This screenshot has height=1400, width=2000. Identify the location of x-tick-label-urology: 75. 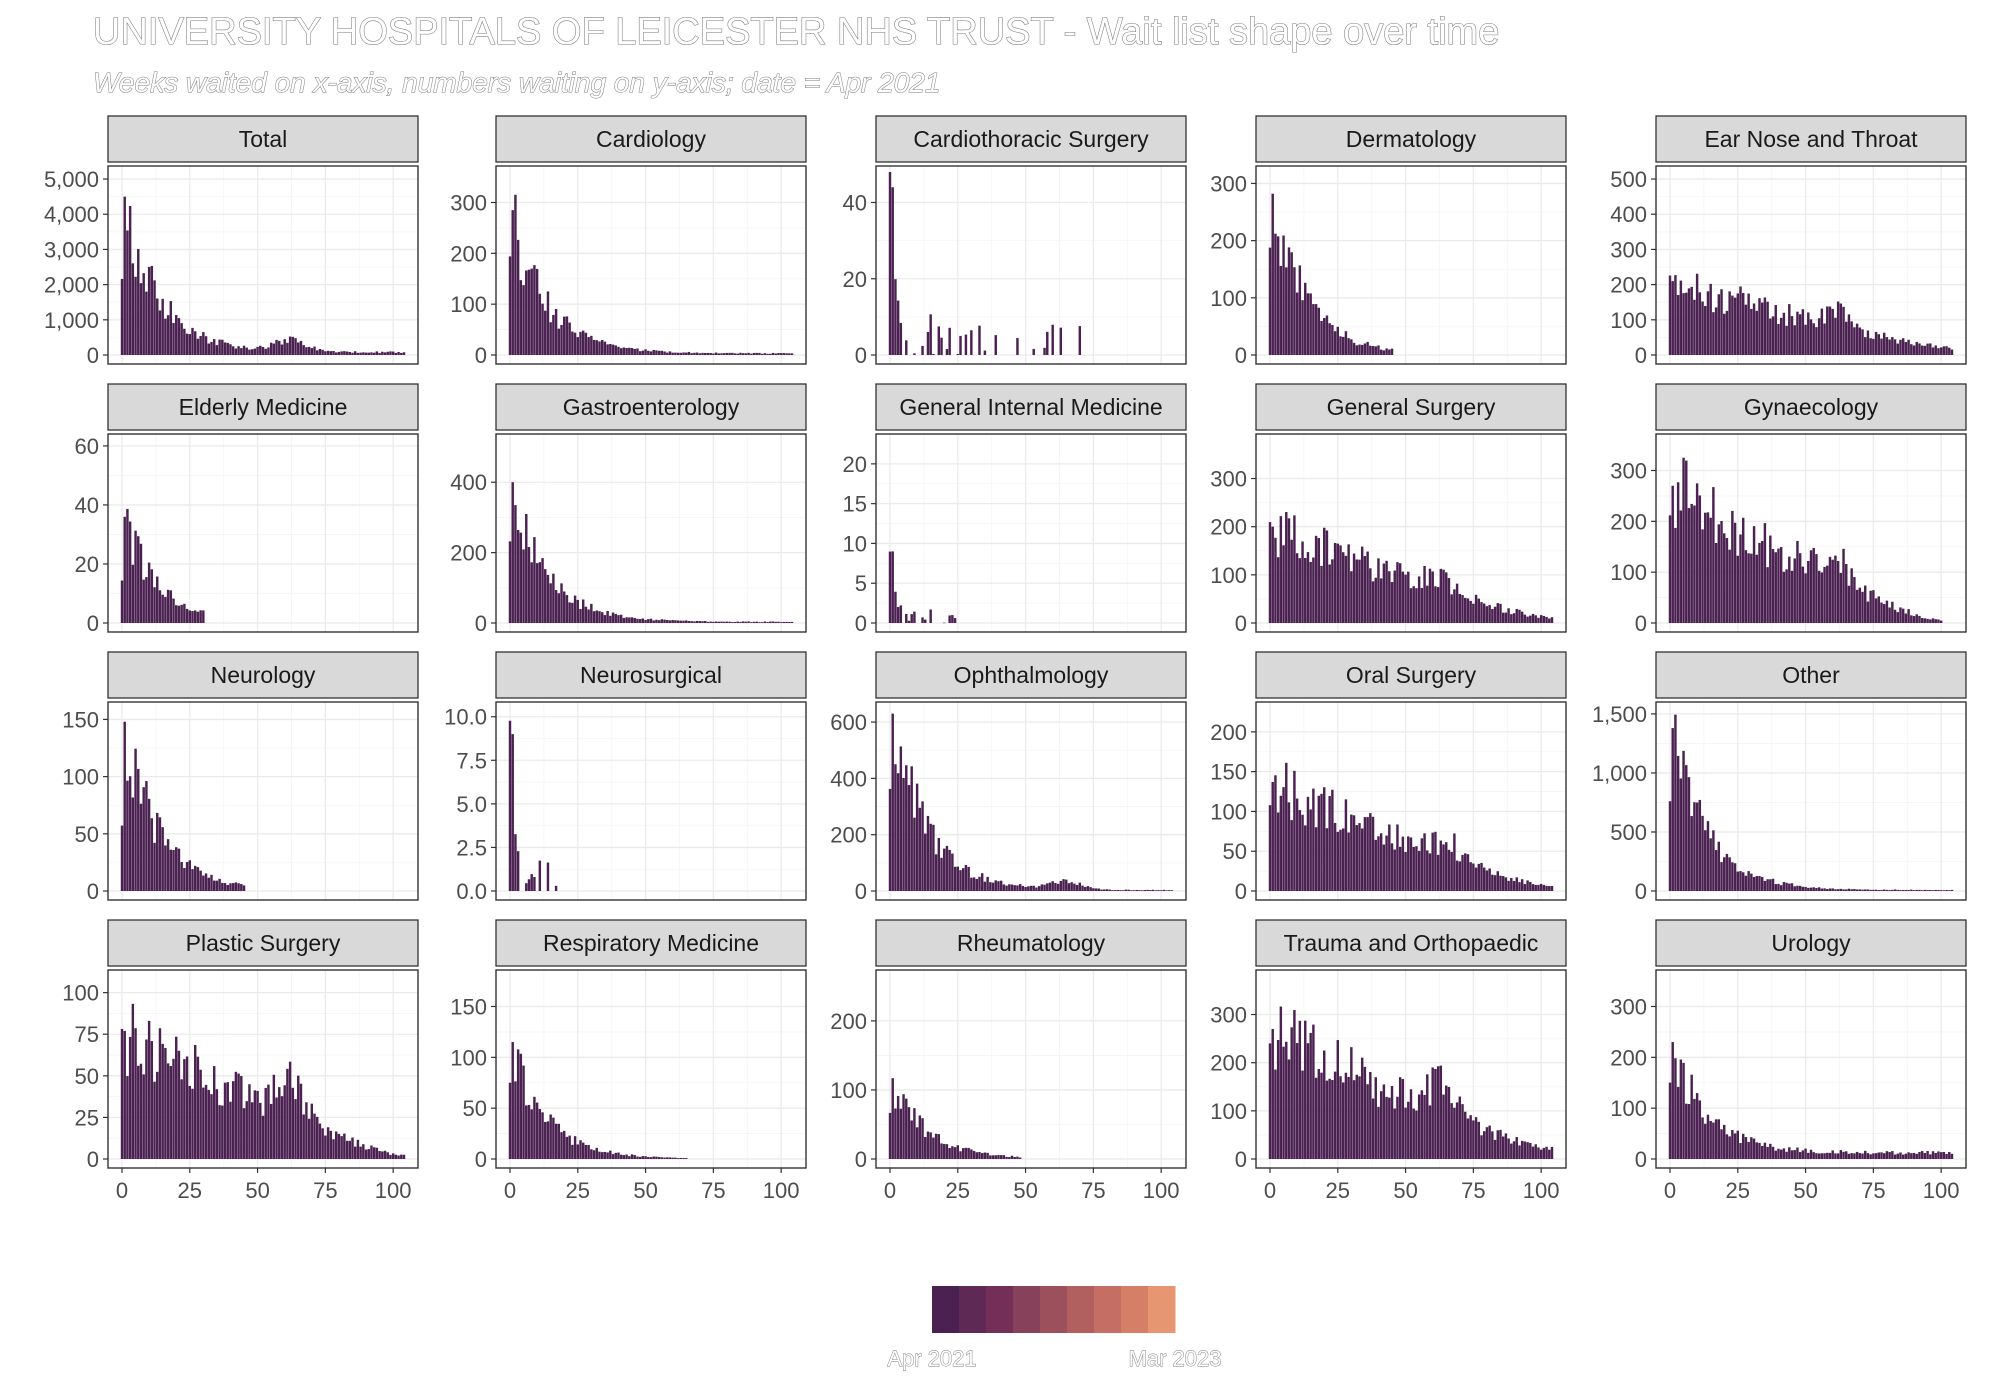
(1873, 1190).